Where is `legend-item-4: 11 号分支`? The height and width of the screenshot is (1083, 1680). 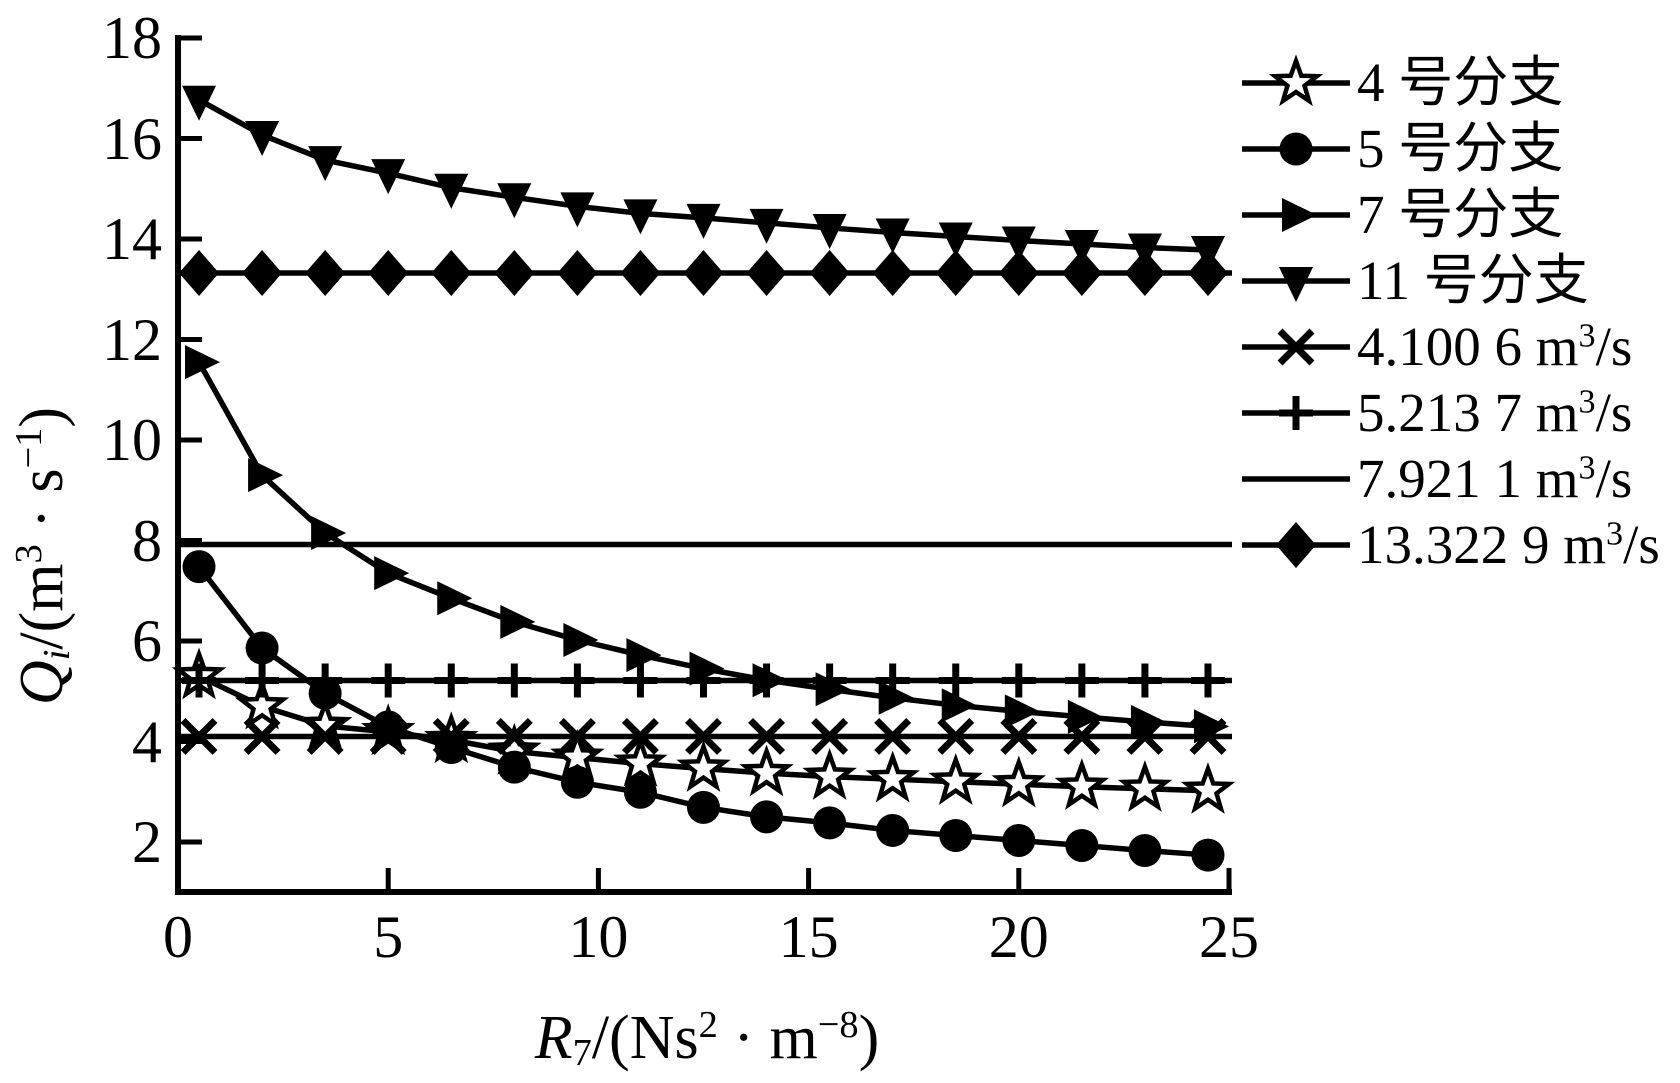 legend-item-4: 11 号分支 is located at coordinates (1450, 281).